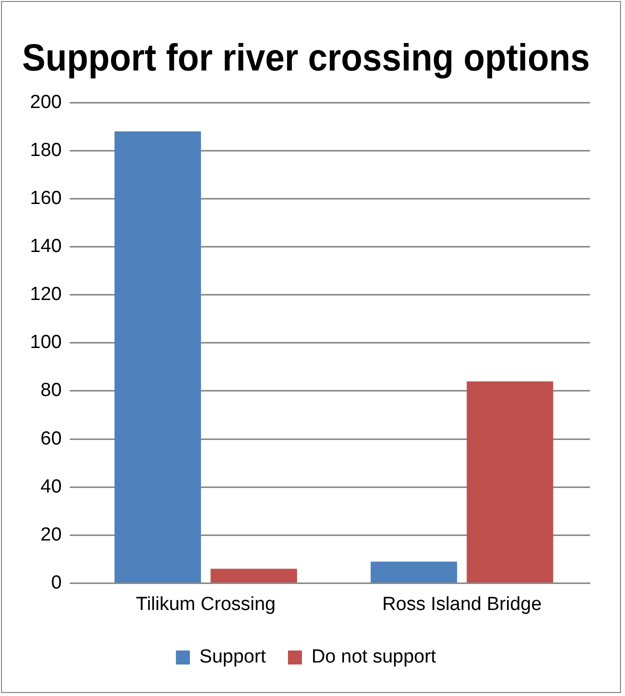  What do you see at coordinates (374, 657) in the screenshot?
I see `legend-label: Do not support` at bounding box center [374, 657].